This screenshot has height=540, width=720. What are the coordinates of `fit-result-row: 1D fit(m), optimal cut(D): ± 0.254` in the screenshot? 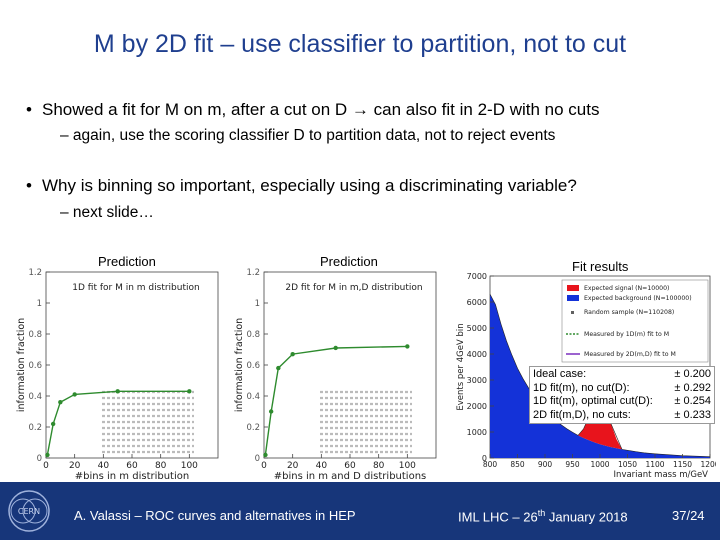 It's located at (622, 402).